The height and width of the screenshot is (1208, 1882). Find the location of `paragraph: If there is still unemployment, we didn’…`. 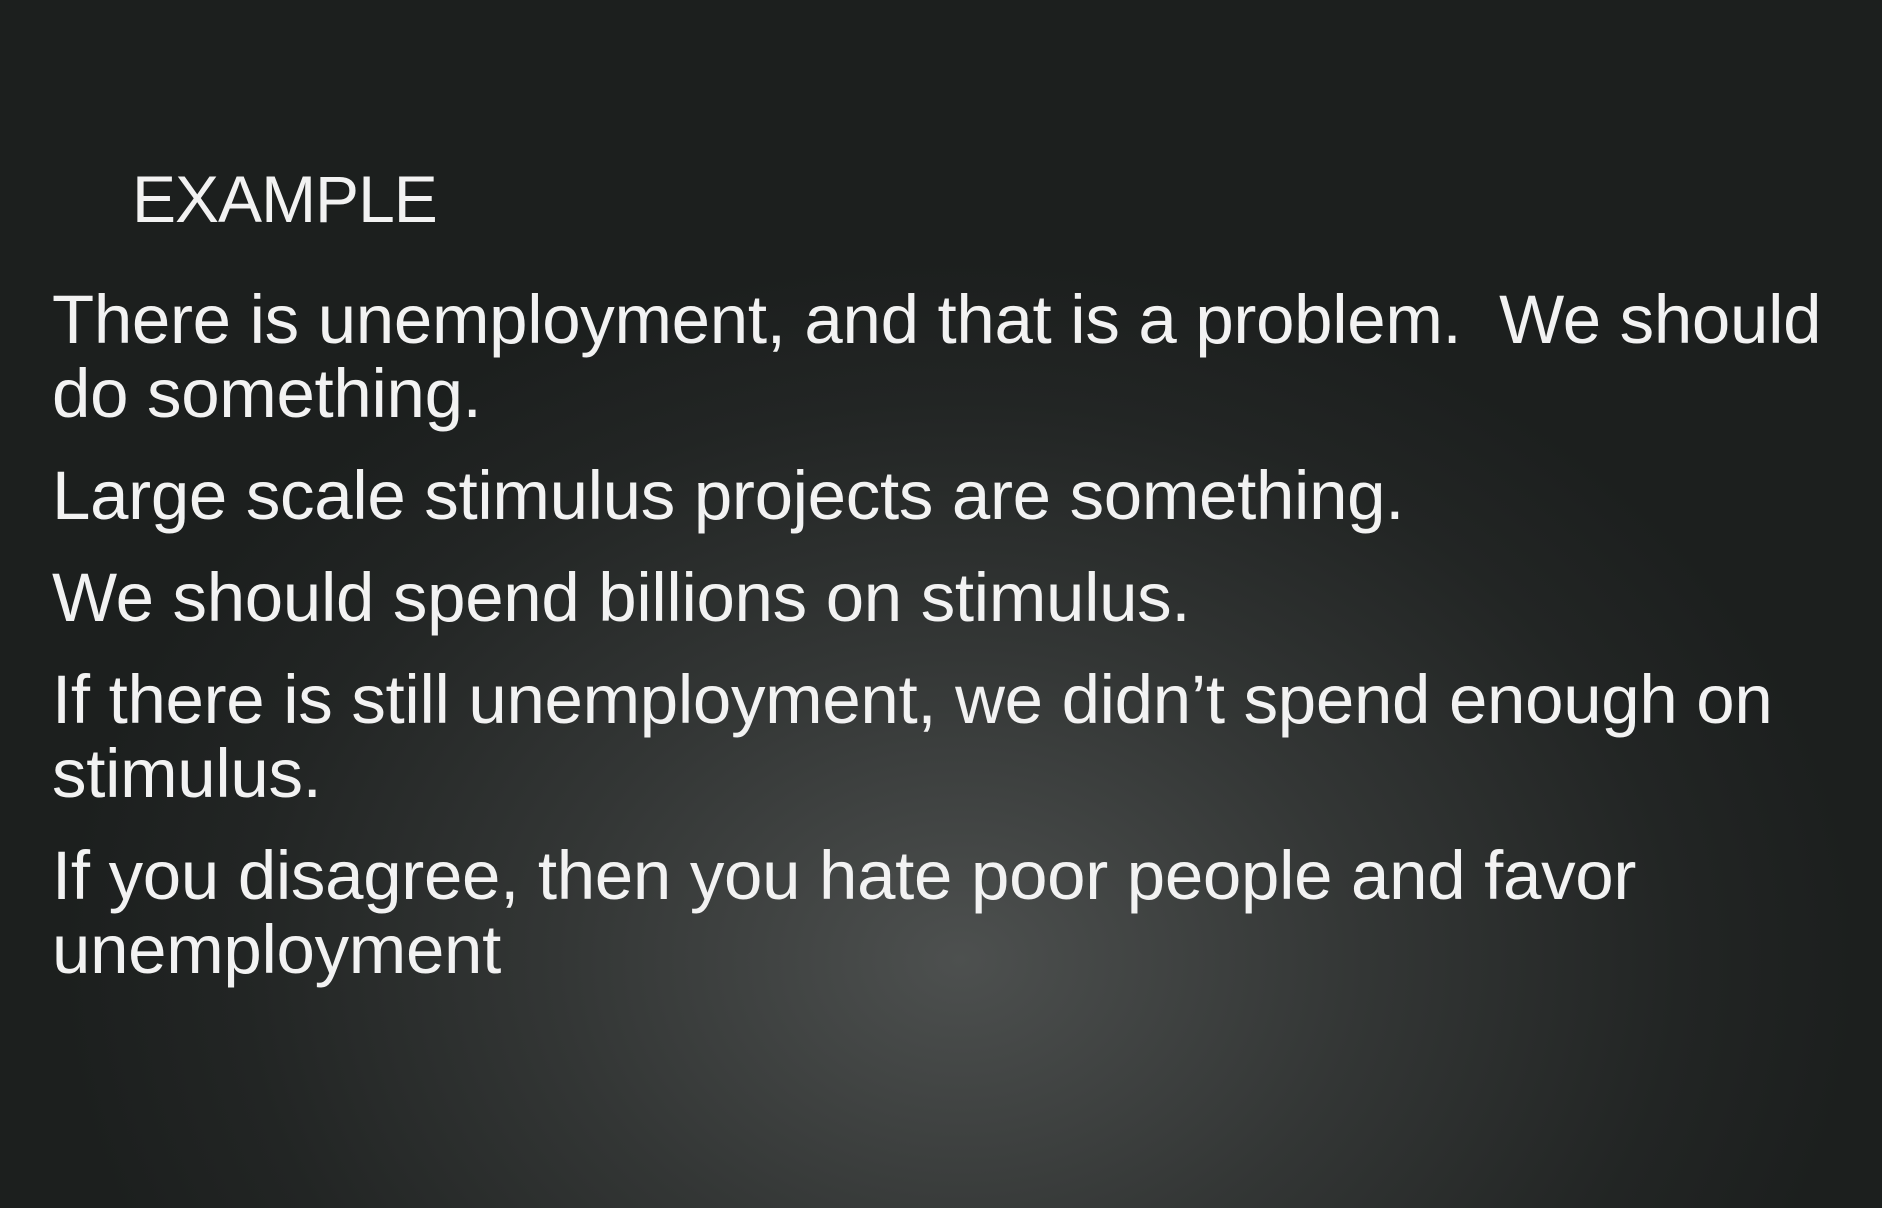

paragraph: If there is still unemployment, we didn’… is located at coordinates (922, 736).